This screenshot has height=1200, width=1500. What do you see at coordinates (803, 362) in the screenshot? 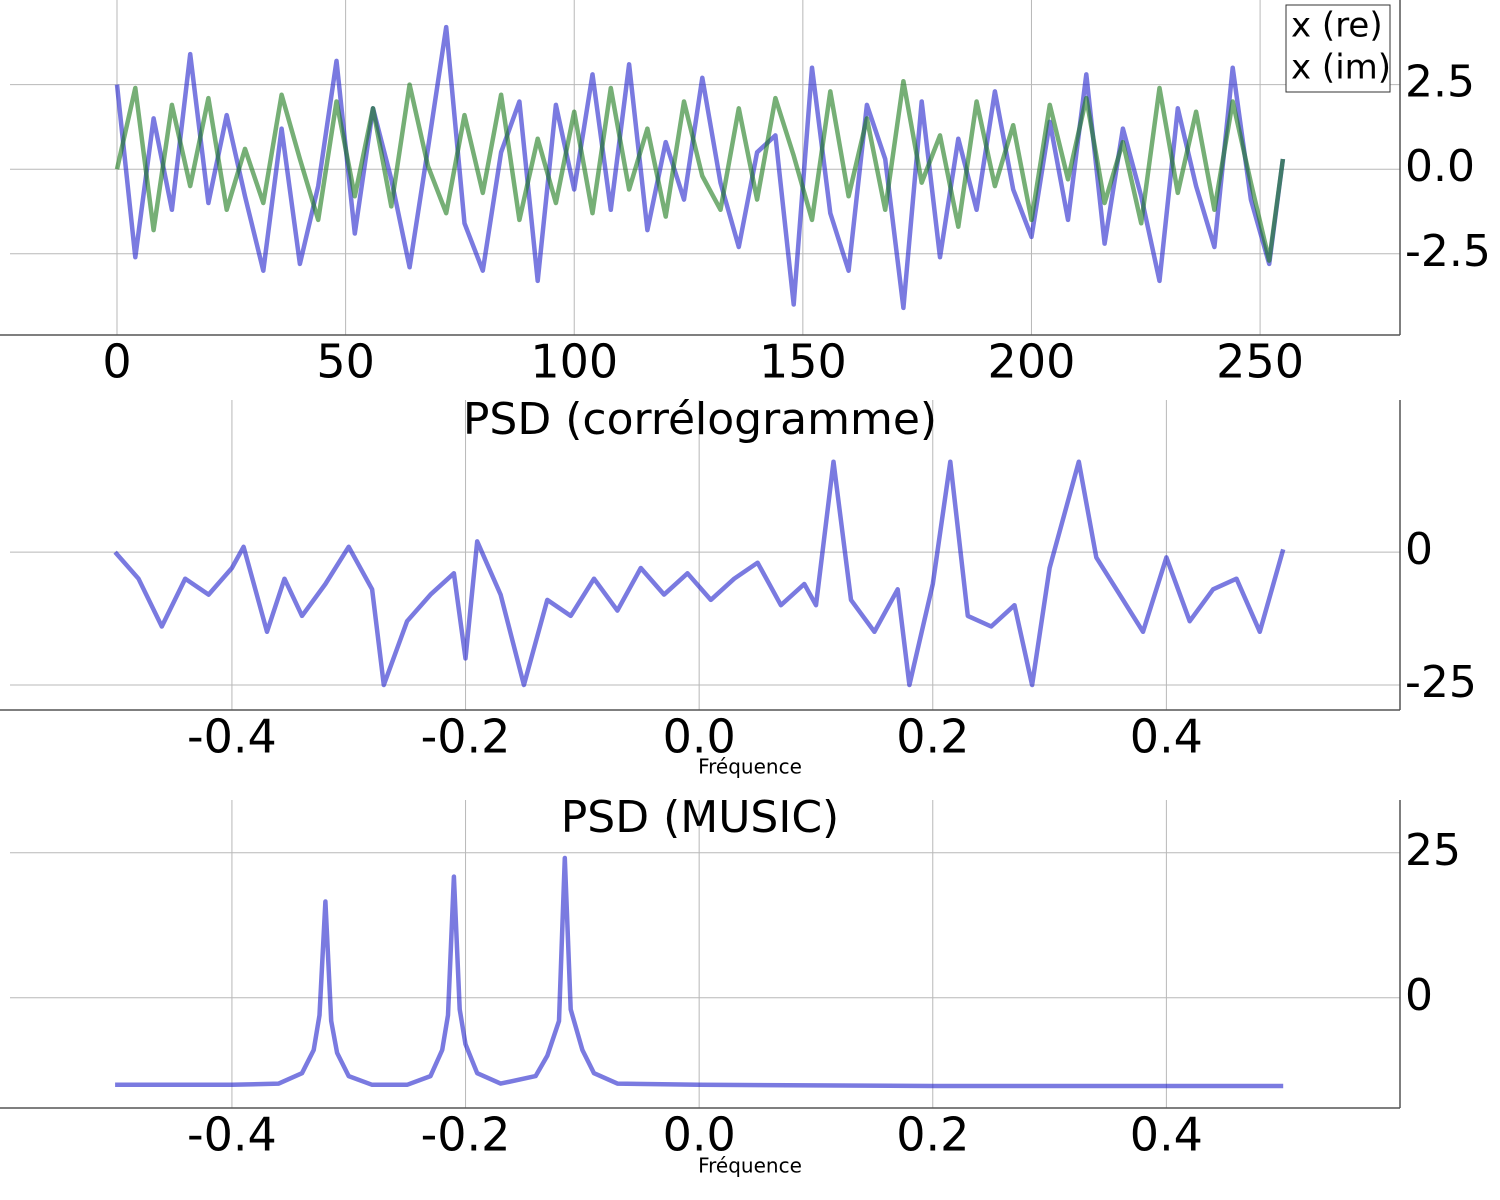
I see `x-tick-label: 150` at bounding box center [803, 362].